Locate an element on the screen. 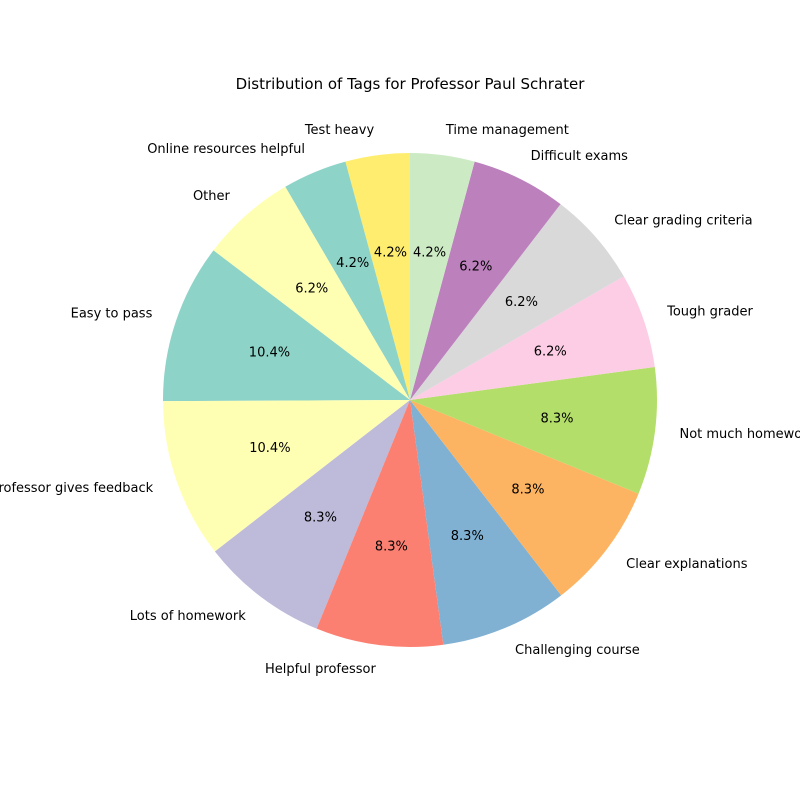 This screenshot has width=800, height=800. pie-slice-label: Not much homework is located at coordinates (739, 434).